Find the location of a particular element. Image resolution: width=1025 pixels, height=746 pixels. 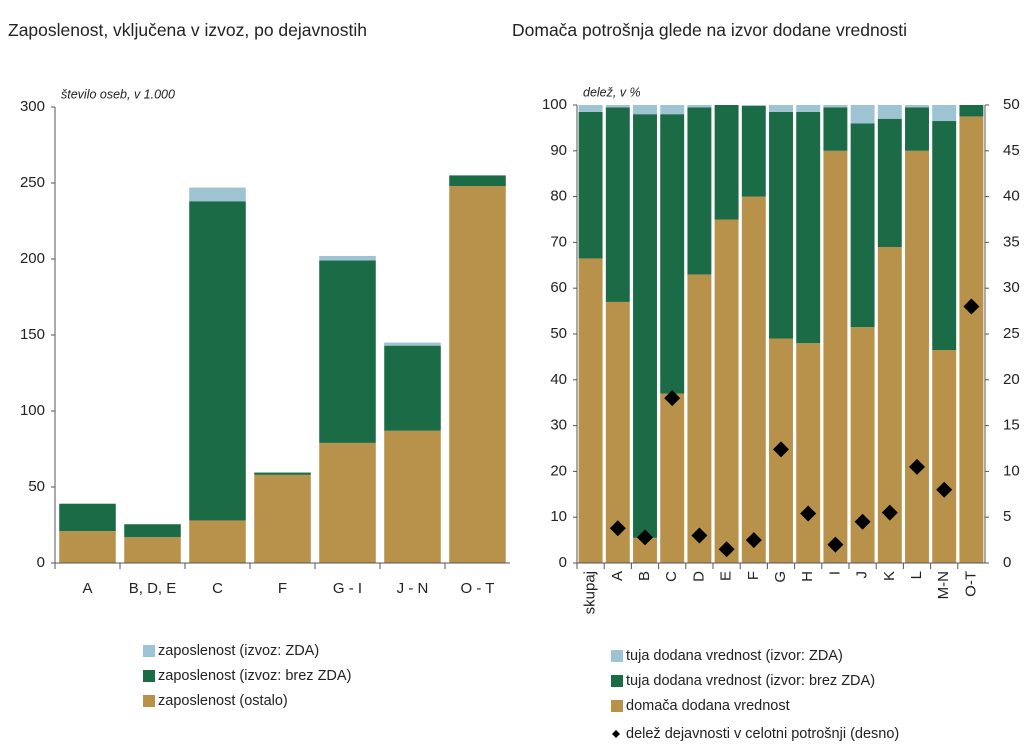

y2-tick-label: 20 is located at coordinates (1011, 379).